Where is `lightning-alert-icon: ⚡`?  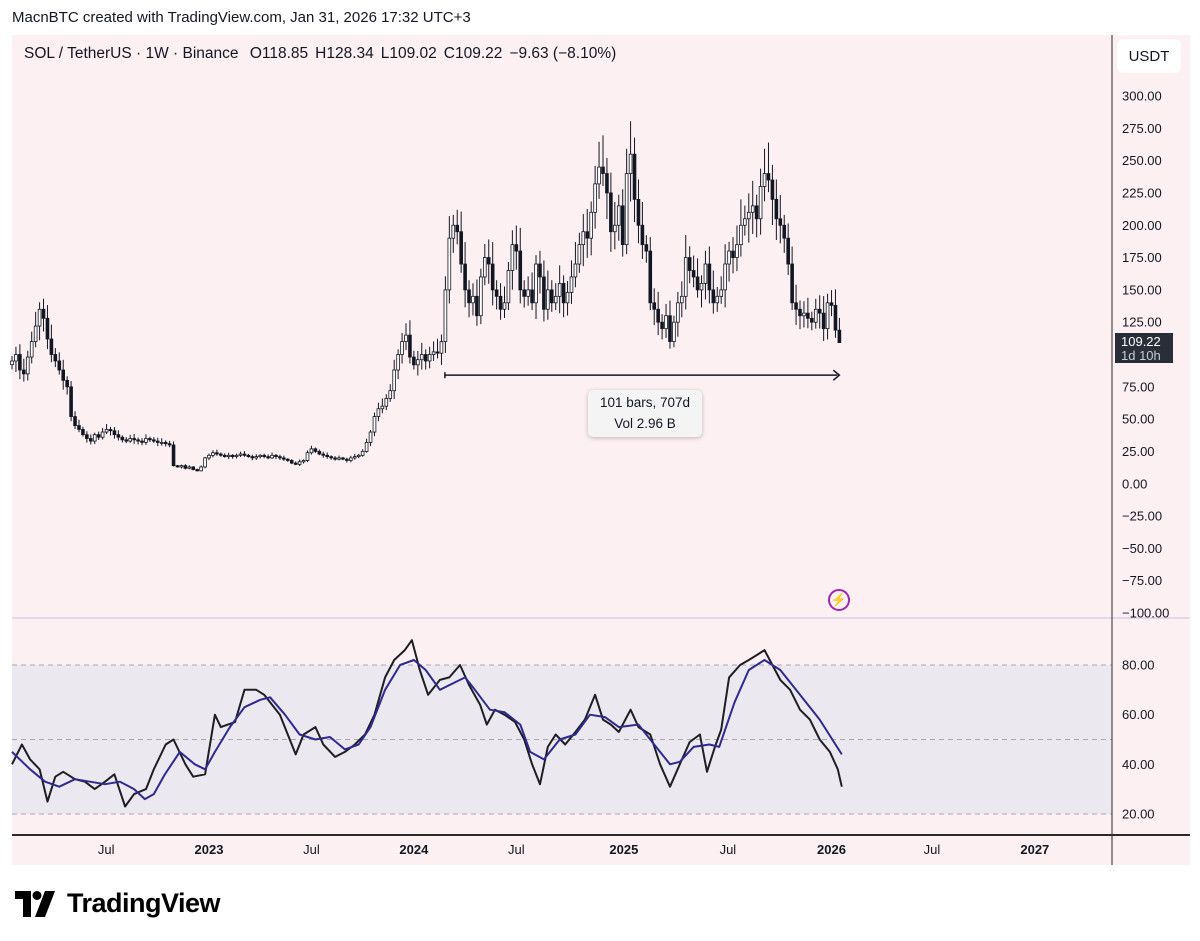
lightning-alert-icon: ⚡ is located at coordinates (839, 600).